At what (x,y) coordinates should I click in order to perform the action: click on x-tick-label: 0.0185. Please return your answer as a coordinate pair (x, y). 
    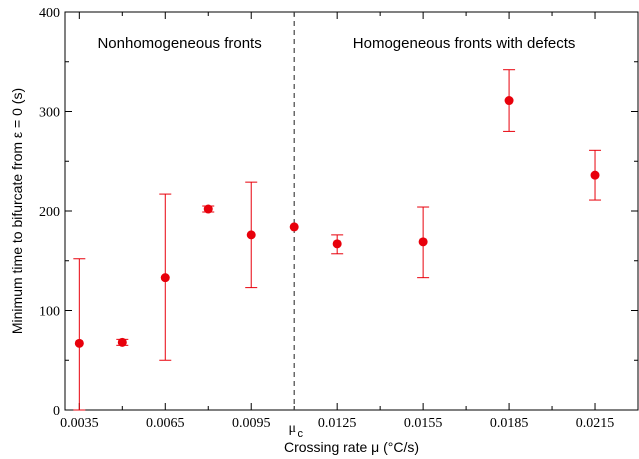
    Looking at the image, I should click on (509, 423).